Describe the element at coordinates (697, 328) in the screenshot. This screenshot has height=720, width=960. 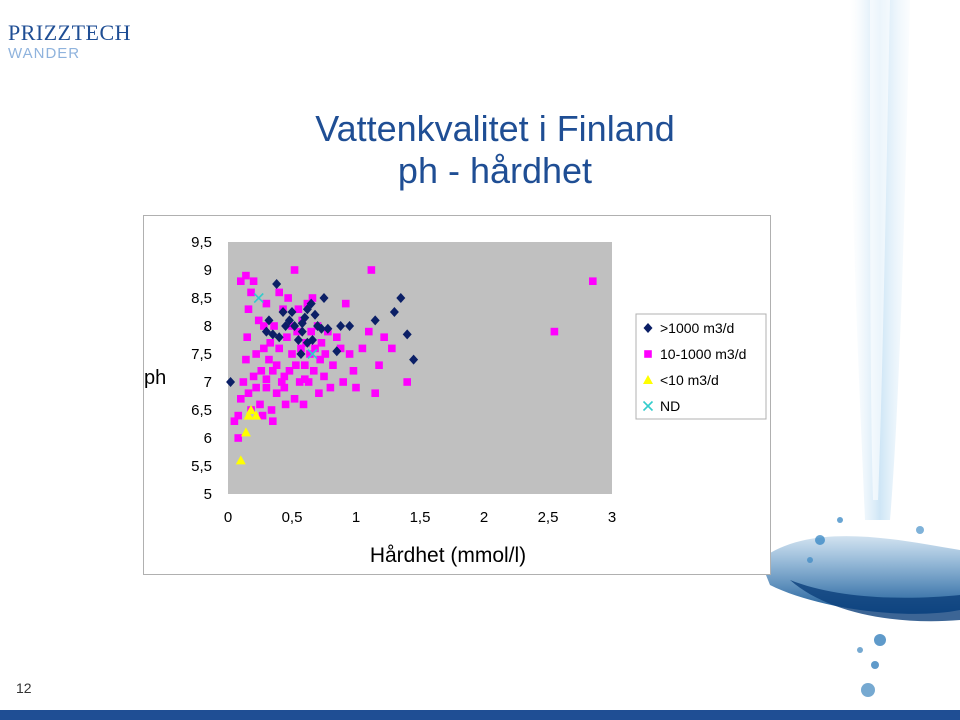
I see `legend-entry: >1000 m3/d` at that location.